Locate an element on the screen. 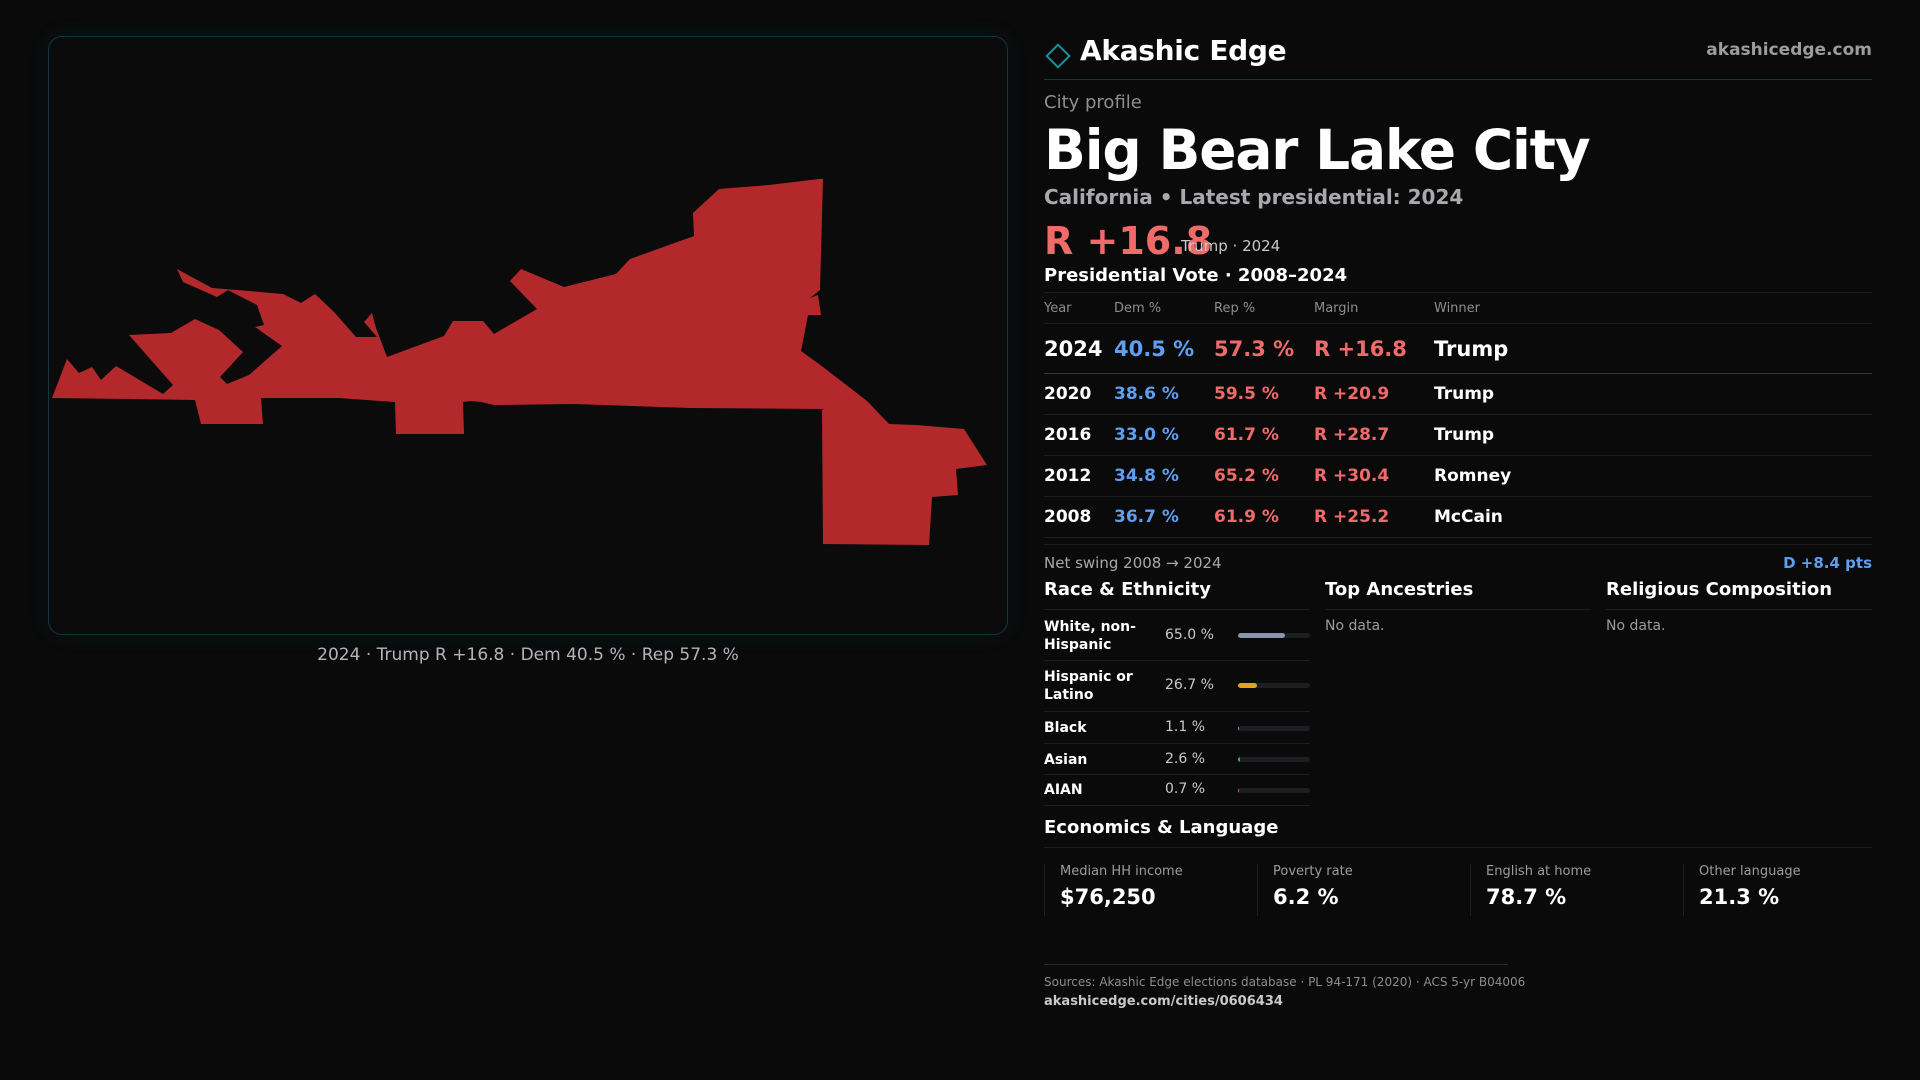  cell-margin: R +30.4 is located at coordinates (1374, 476).